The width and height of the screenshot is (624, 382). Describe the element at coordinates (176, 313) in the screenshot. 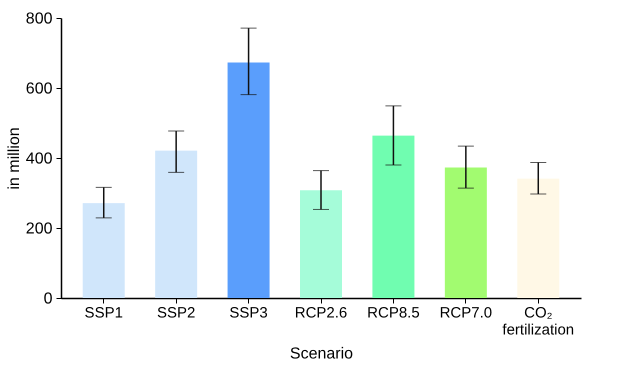

I see `x-tick-label: SSP2` at that location.